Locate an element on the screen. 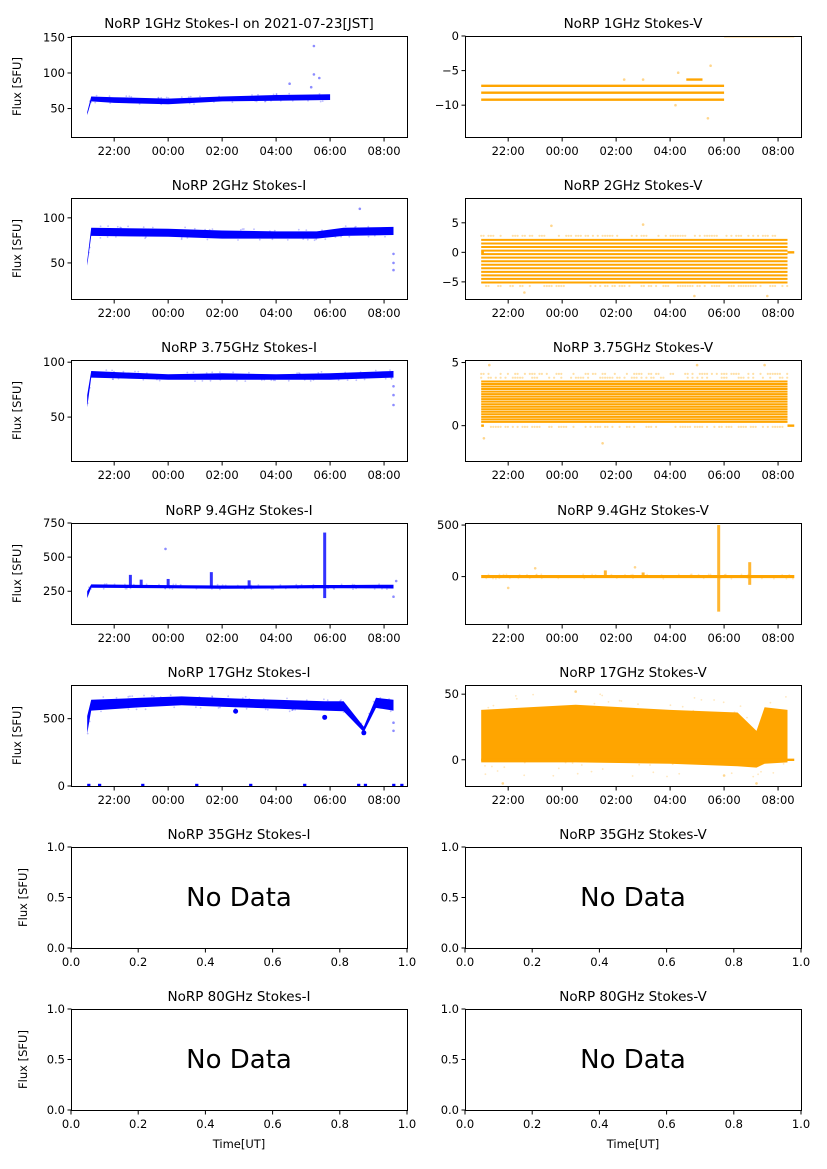 The height and width of the screenshot is (1169, 827). y-tick-label: 0.5 is located at coordinates (56, 1060).